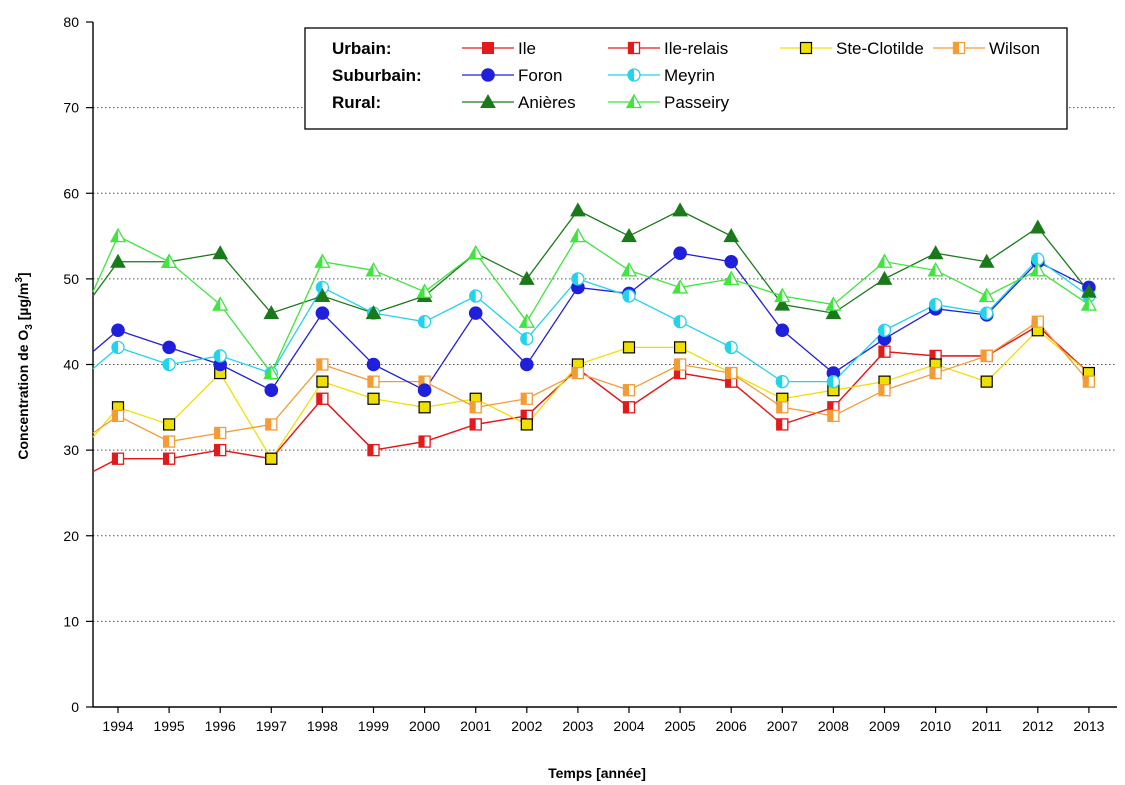 The image size is (1125, 785). Describe the element at coordinates (169, 260) in the screenshot. I see `point-passeiry-1995` at that location.